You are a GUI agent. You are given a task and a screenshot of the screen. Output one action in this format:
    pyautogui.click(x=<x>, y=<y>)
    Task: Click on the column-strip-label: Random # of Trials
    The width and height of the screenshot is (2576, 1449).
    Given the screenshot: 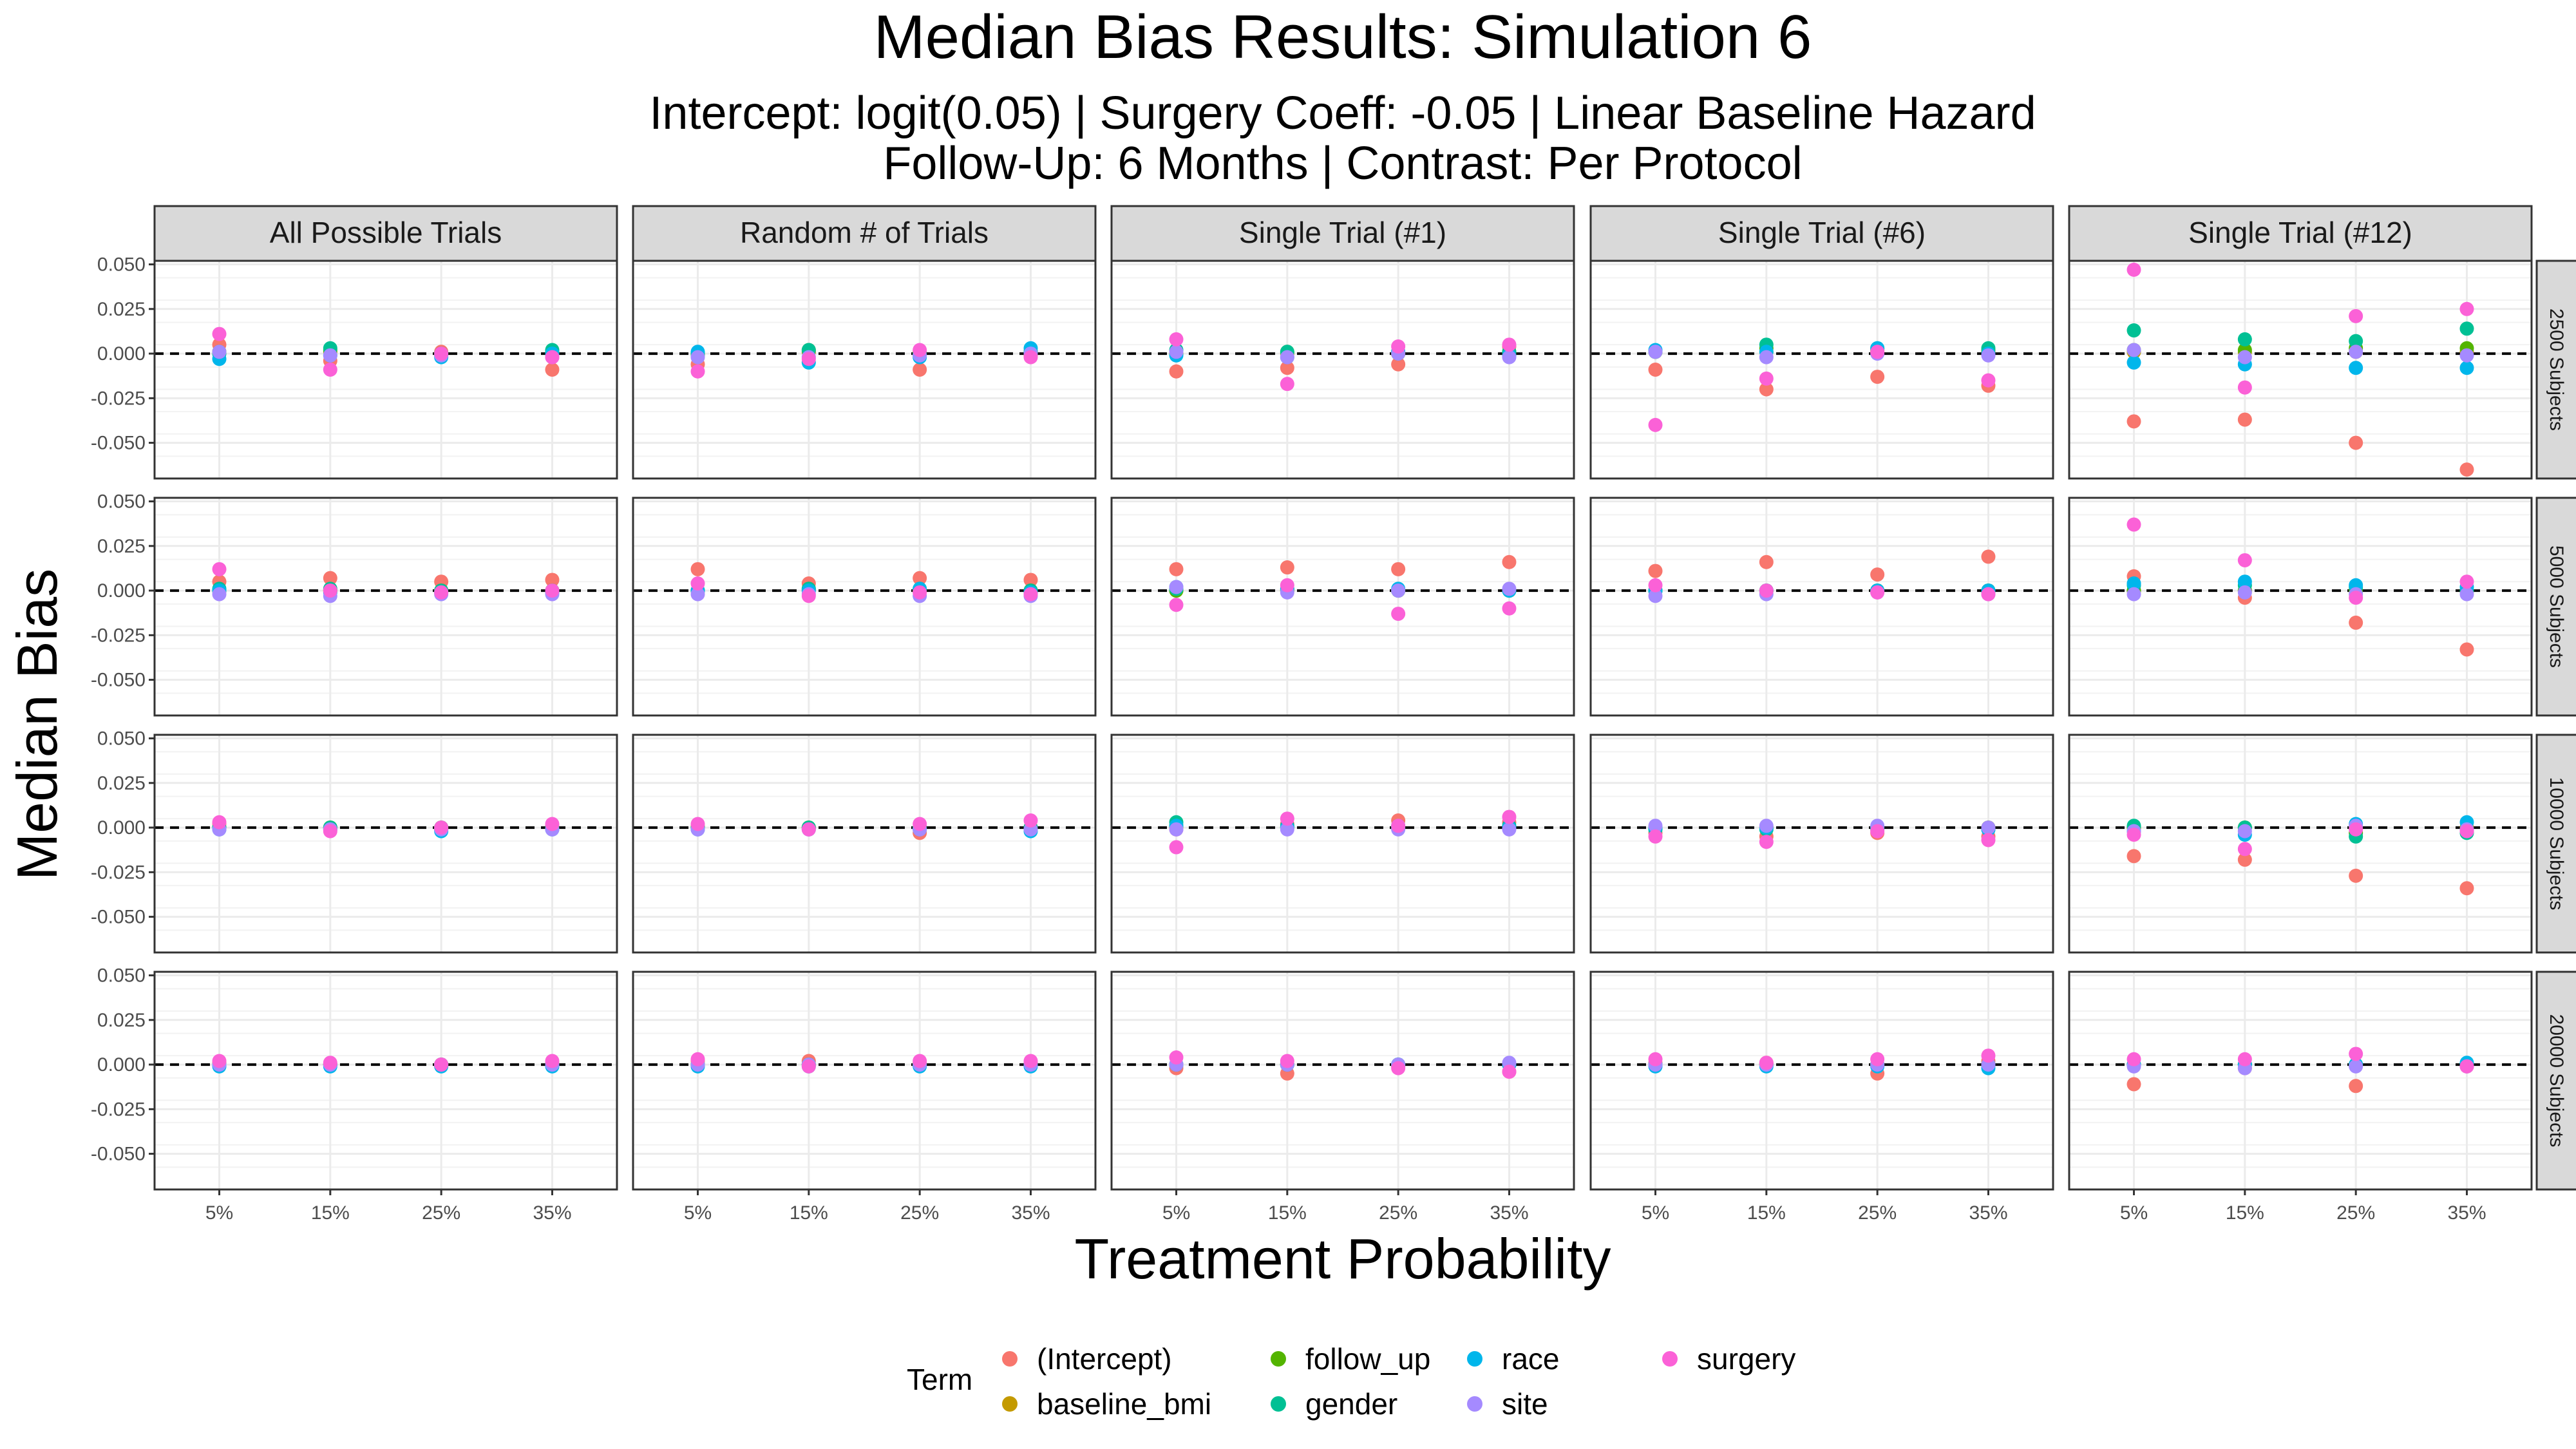 What is the action you would take?
    pyautogui.click(x=865, y=232)
    